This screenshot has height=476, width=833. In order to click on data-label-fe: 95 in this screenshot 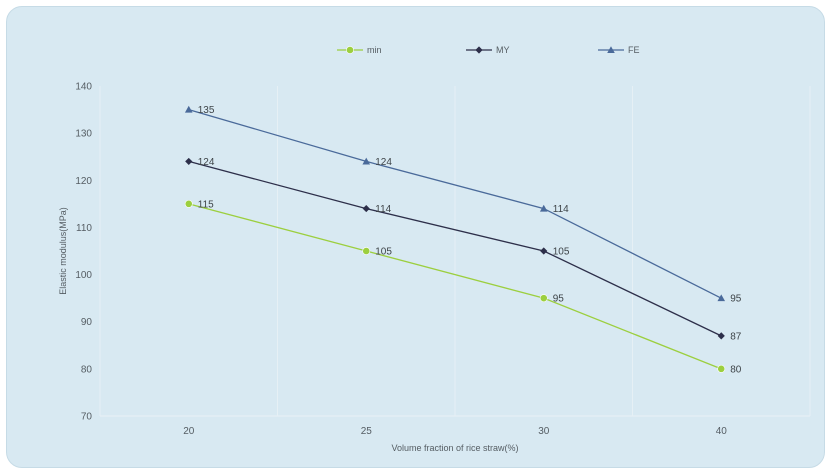, I will do `click(736, 299)`.